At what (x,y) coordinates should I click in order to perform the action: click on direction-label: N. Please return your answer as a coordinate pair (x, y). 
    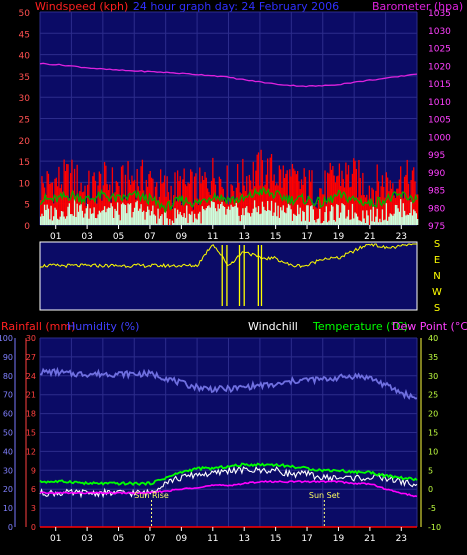
    Looking at the image, I should click on (436, 276).